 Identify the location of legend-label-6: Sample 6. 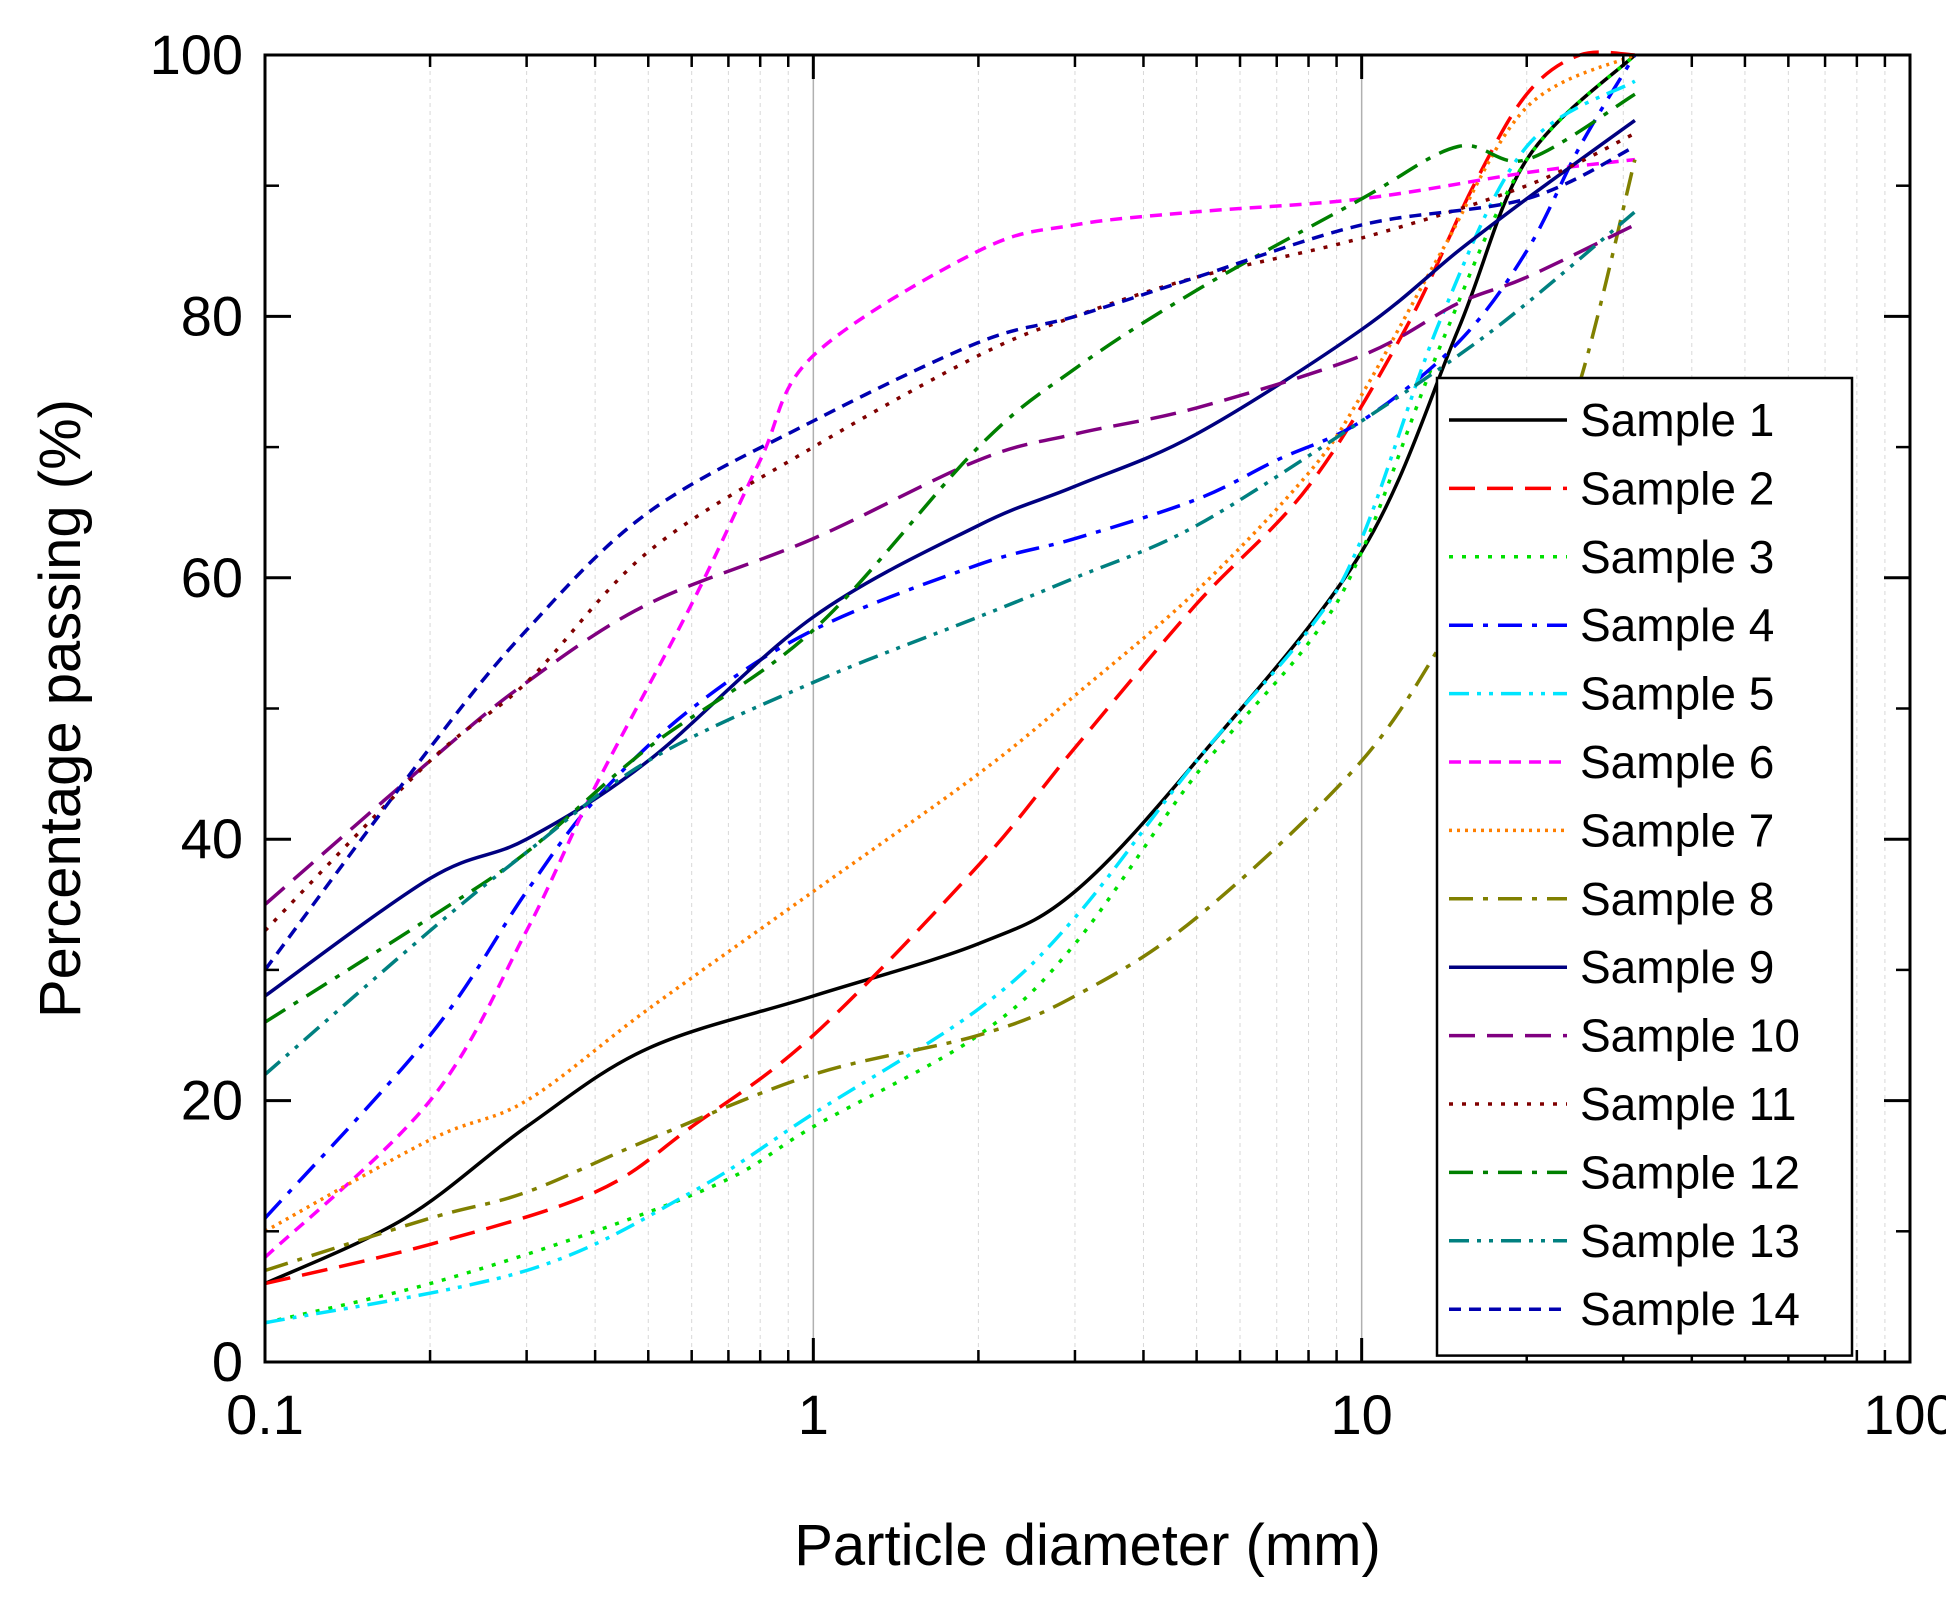
(1677, 762).